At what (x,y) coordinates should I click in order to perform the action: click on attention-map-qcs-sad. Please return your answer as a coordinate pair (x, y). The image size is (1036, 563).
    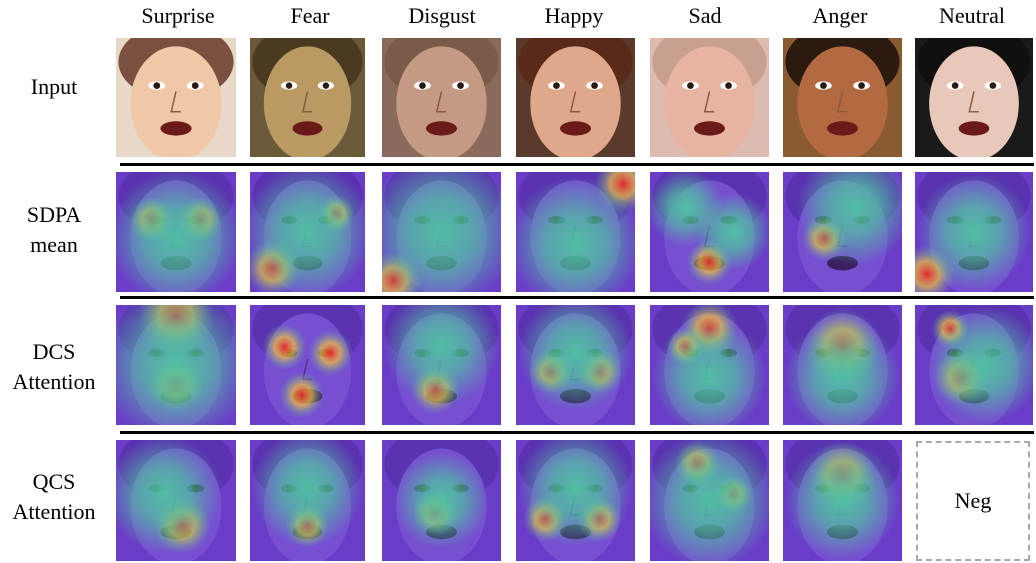
    Looking at the image, I should click on (709, 500).